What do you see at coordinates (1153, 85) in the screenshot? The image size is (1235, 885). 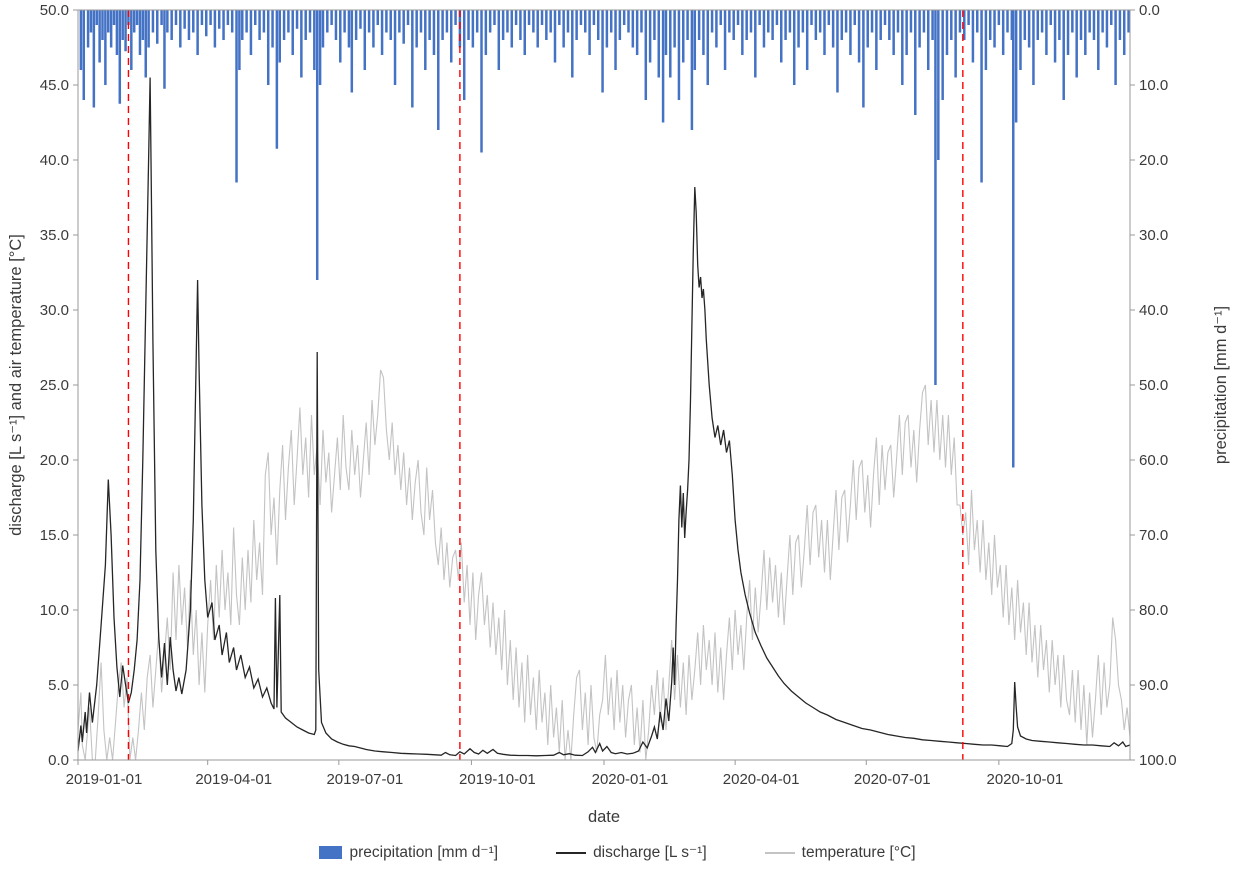 I see `y-right-tick-label: 10.0` at bounding box center [1153, 85].